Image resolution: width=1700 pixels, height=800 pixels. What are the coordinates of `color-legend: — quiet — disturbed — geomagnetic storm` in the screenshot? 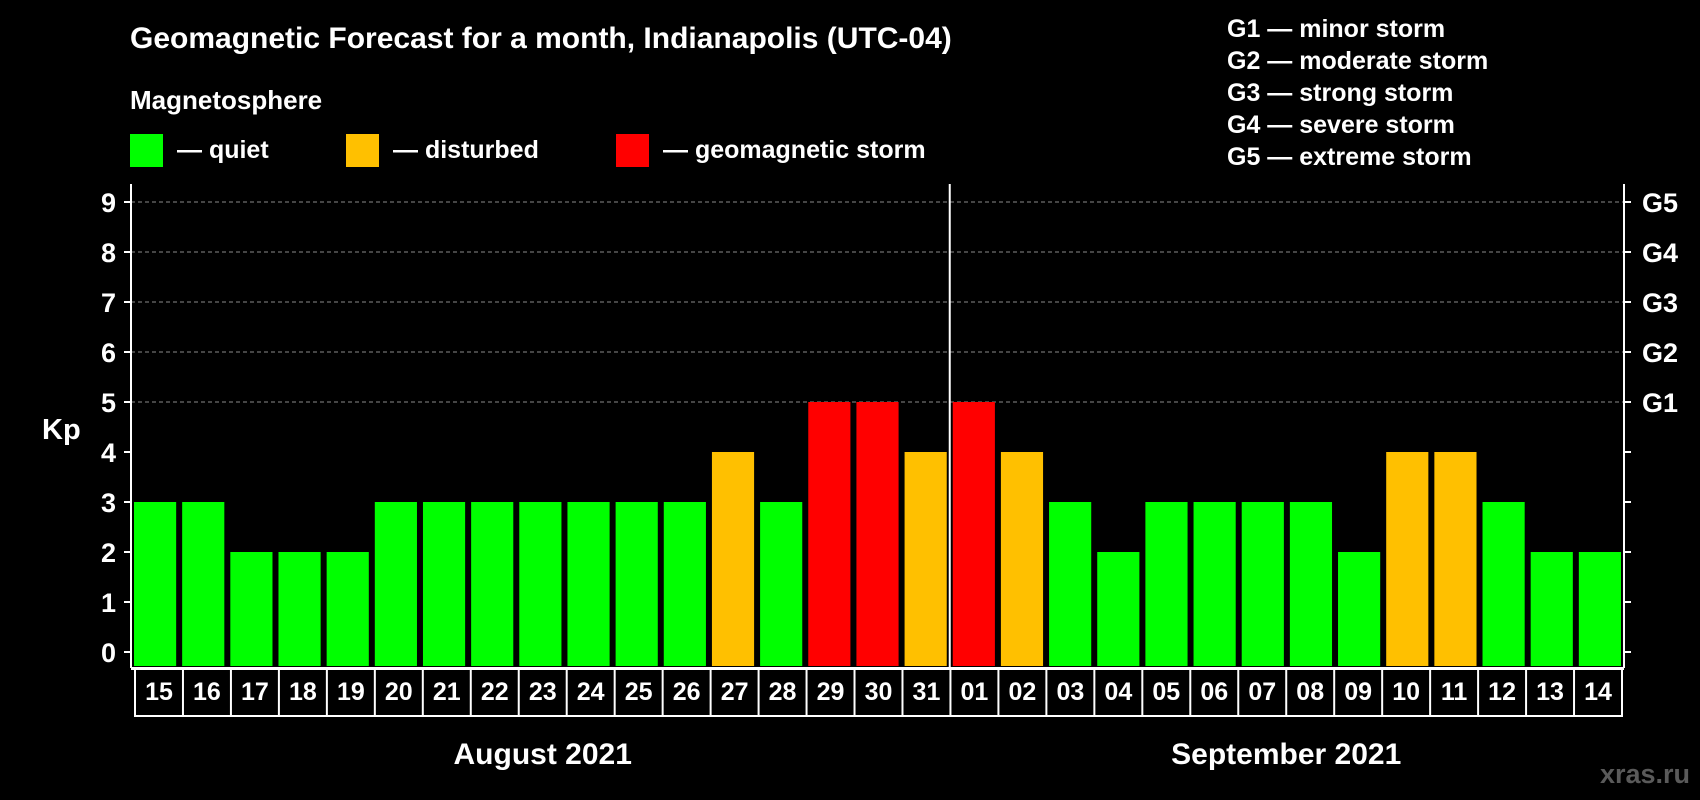 It's located at (528, 150).